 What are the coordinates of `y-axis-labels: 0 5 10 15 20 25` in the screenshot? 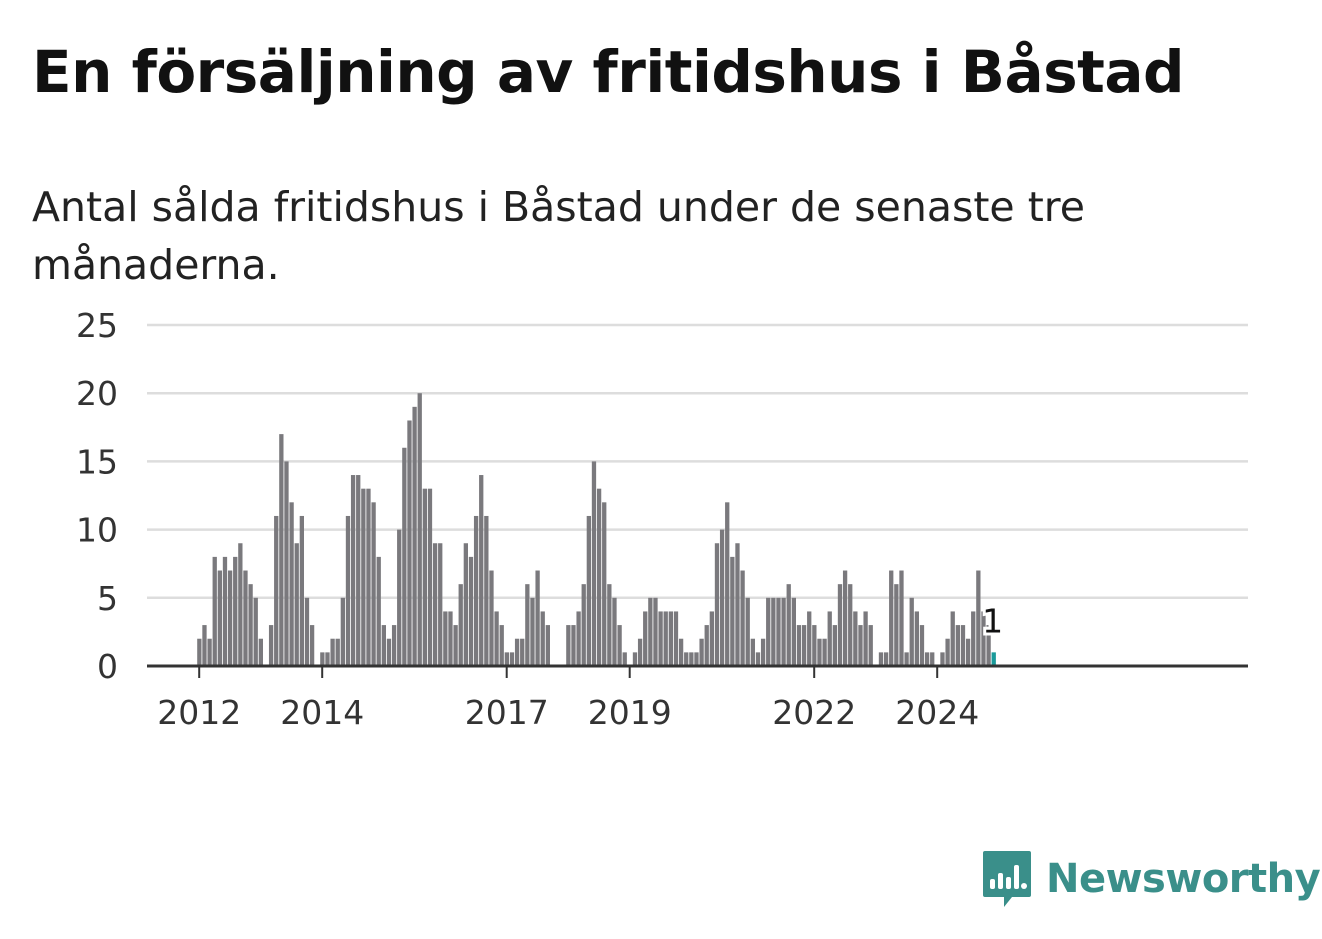 It's located at (97, 496).